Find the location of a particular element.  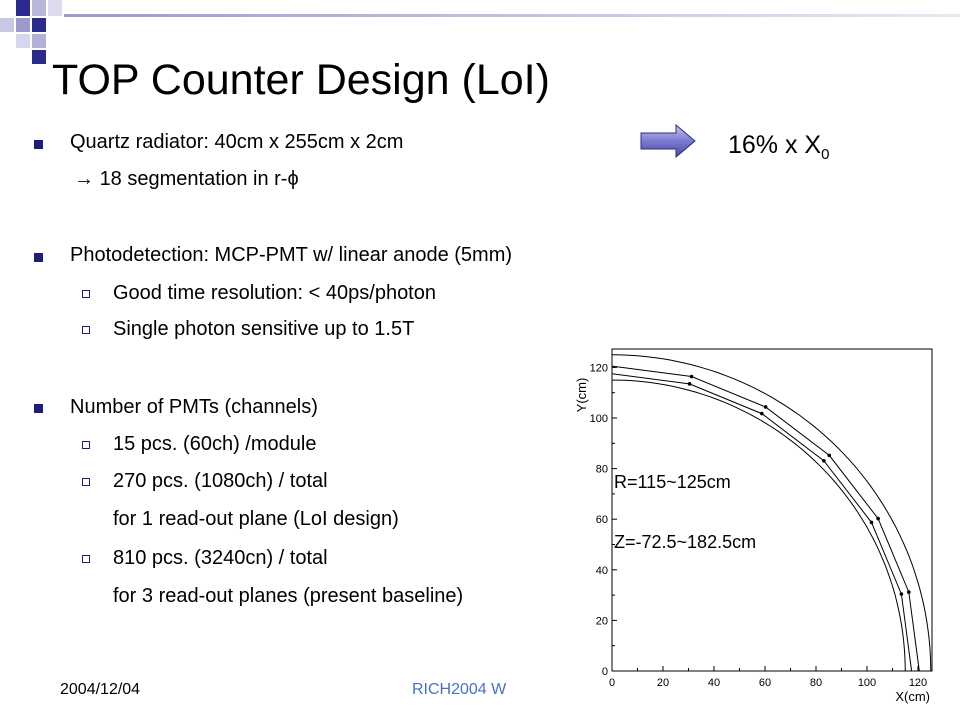

z-range-label: Z=-72.5~182.5cm is located at coordinates (685, 542).